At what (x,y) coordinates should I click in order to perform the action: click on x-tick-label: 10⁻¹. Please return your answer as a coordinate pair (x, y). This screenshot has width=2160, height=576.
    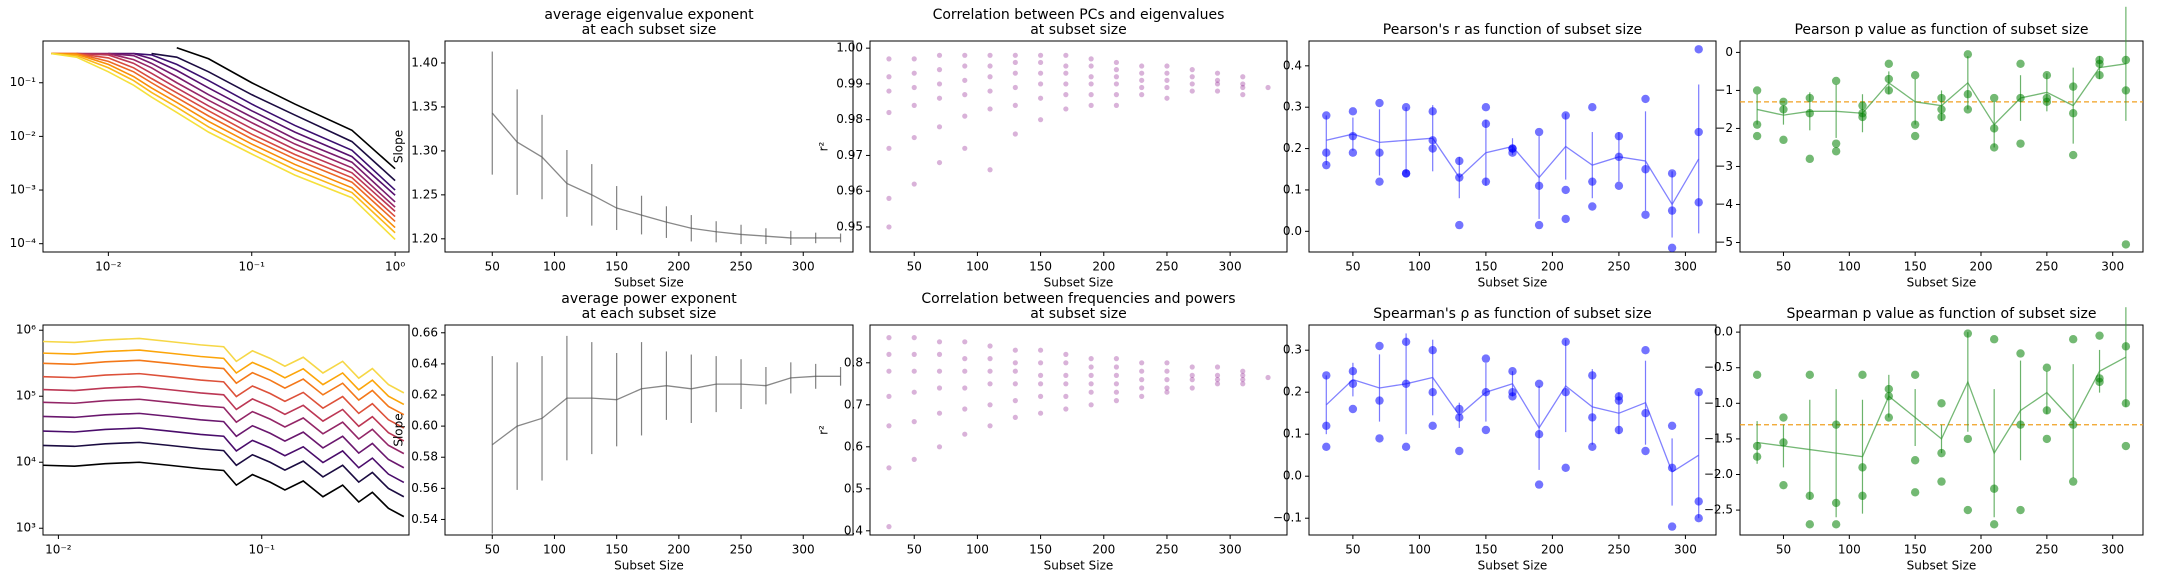
    Looking at the image, I should click on (252, 267).